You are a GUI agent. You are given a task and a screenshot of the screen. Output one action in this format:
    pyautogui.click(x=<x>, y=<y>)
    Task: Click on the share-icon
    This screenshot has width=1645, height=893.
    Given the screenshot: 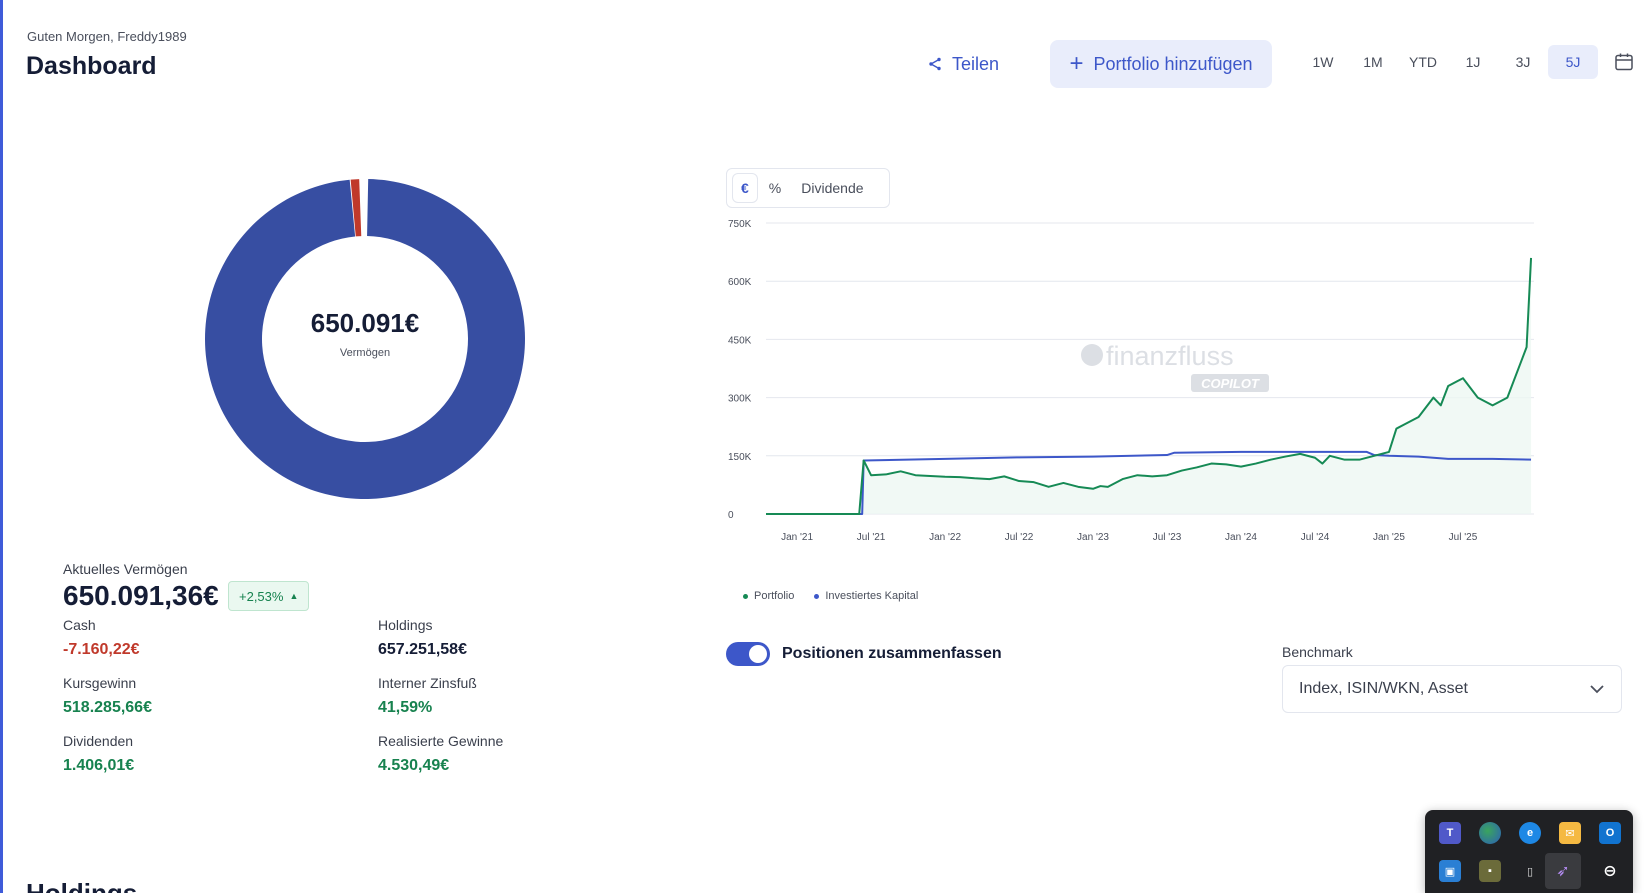 What is the action you would take?
    pyautogui.click(x=935, y=64)
    